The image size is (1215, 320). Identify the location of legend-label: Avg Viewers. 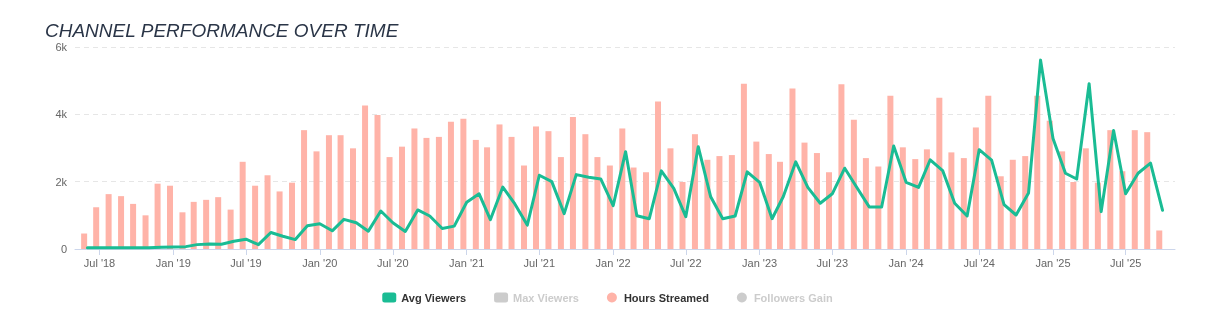
(434, 297).